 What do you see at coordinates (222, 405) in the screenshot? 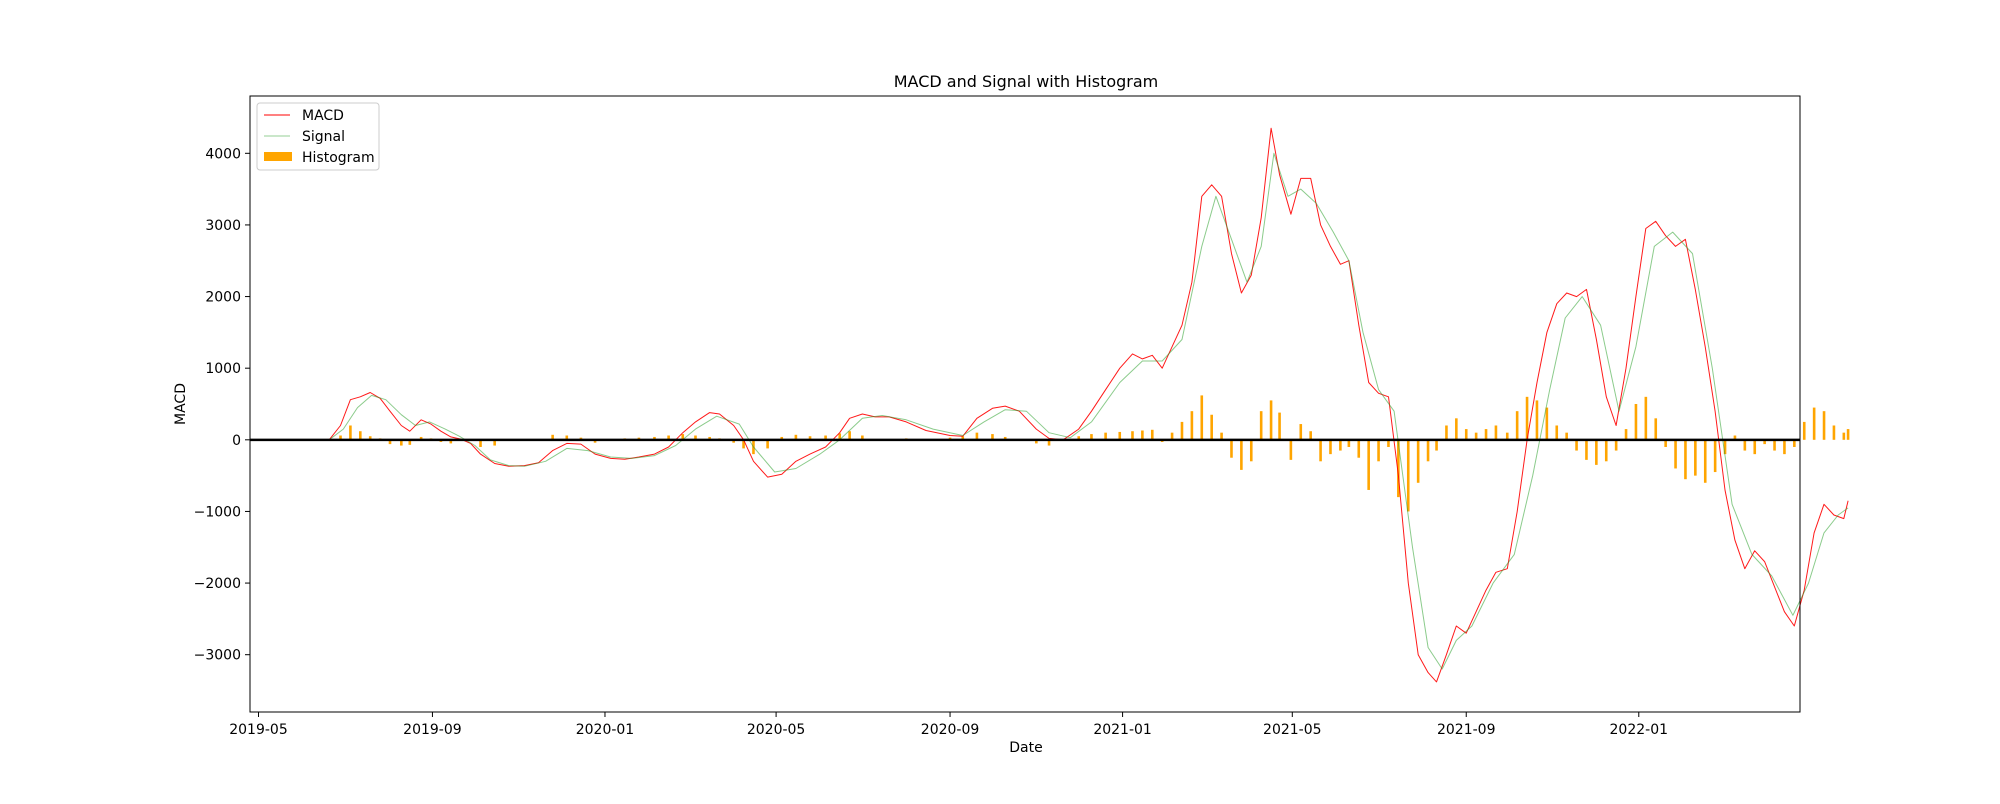
I see `y-axis-ticks: −3000 −2000 −1000 0 1000 2000 3000 4000` at bounding box center [222, 405].